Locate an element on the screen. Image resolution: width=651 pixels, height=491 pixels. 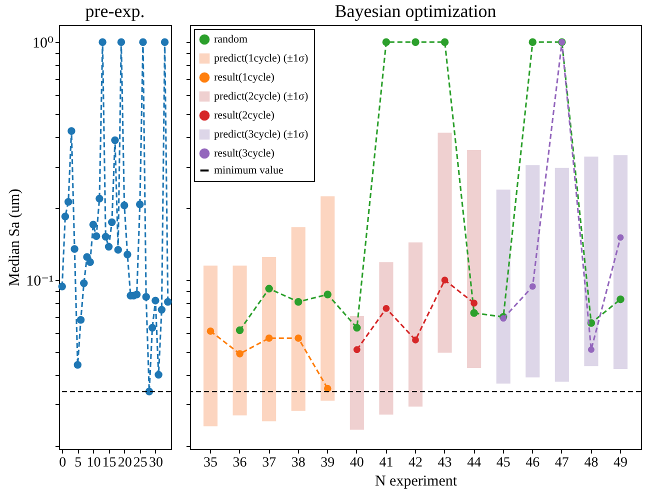
legend-label: predict(3cycle) (±1σ) is located at coordinates (261, 134).